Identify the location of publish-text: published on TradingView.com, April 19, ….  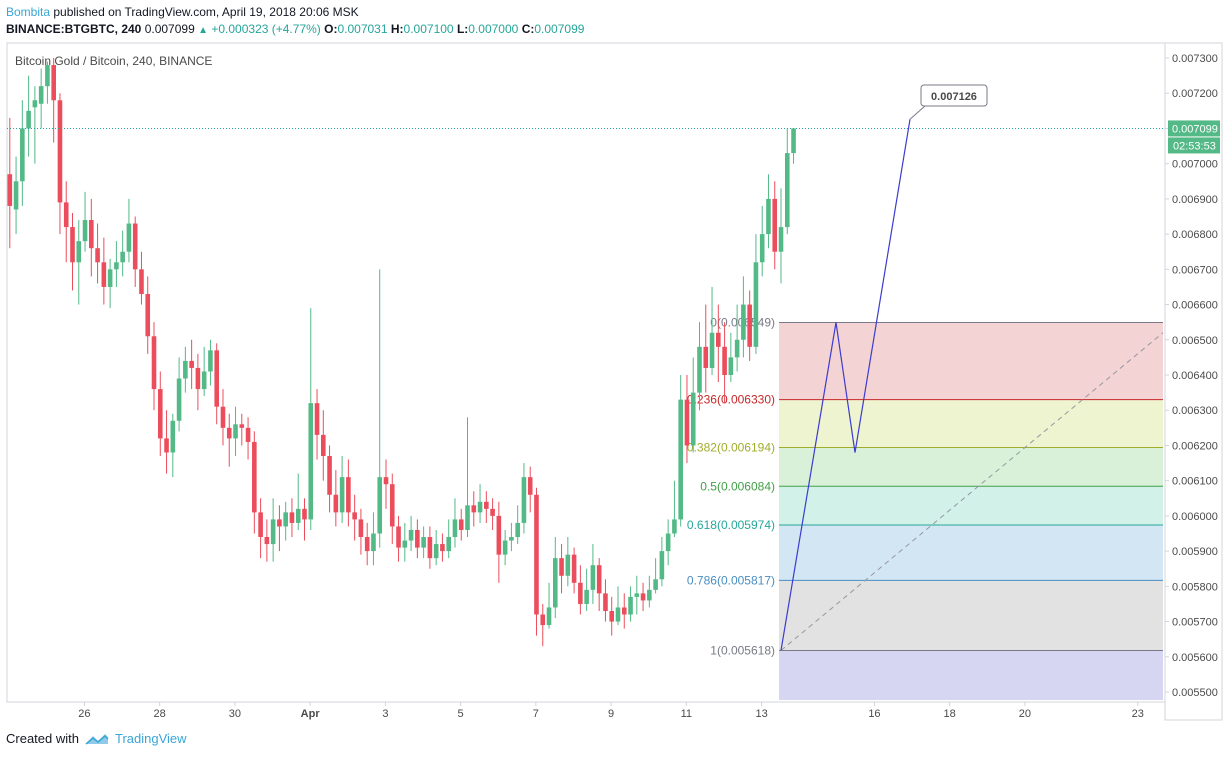
(204, 12).